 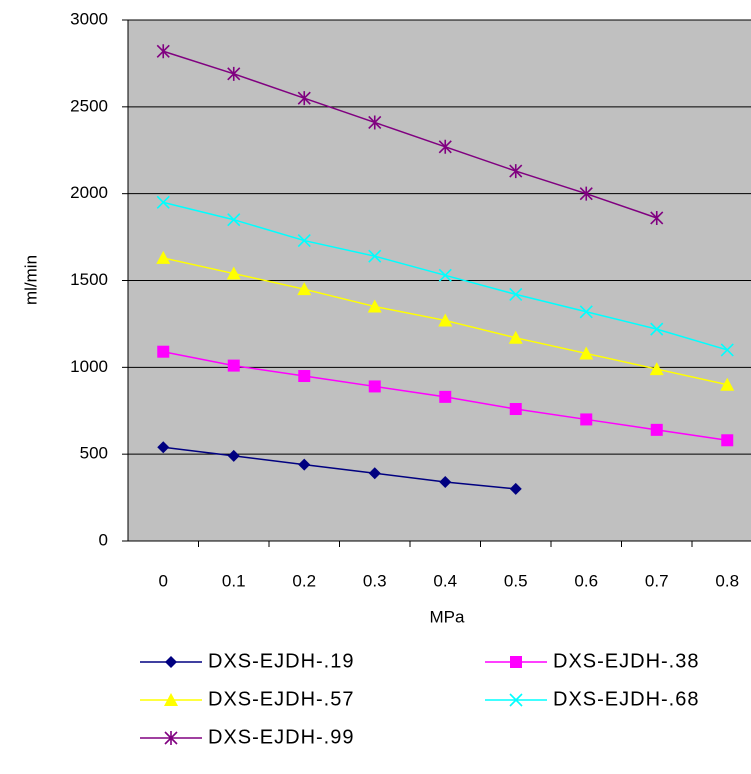 What do you see at coordinates (626, 699) in the screenshot?
I see `legend-label: DXS-EJDH-.68` at bounding box center [626, 699].